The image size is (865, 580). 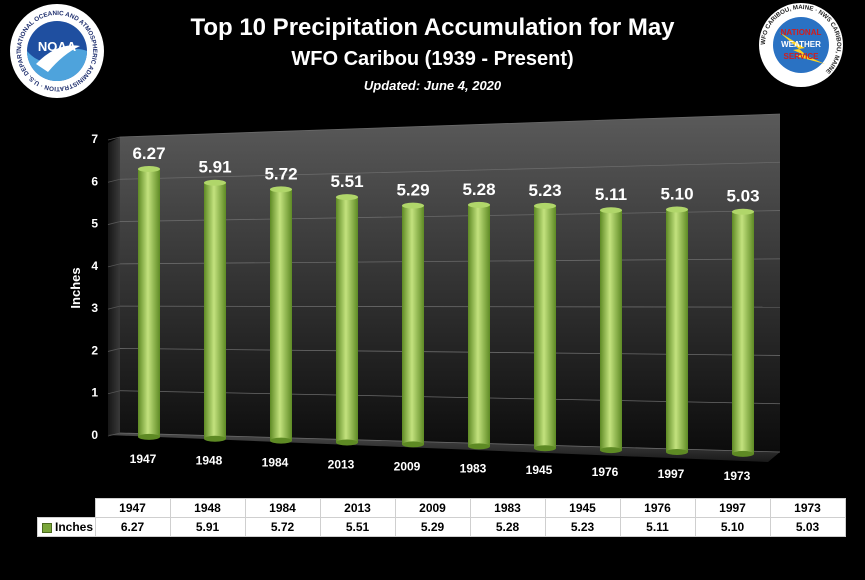 What do you see at coordinates (74, 527) in the screenshot?
I see `legend-label: Inches` at bounding box center [74, 527].